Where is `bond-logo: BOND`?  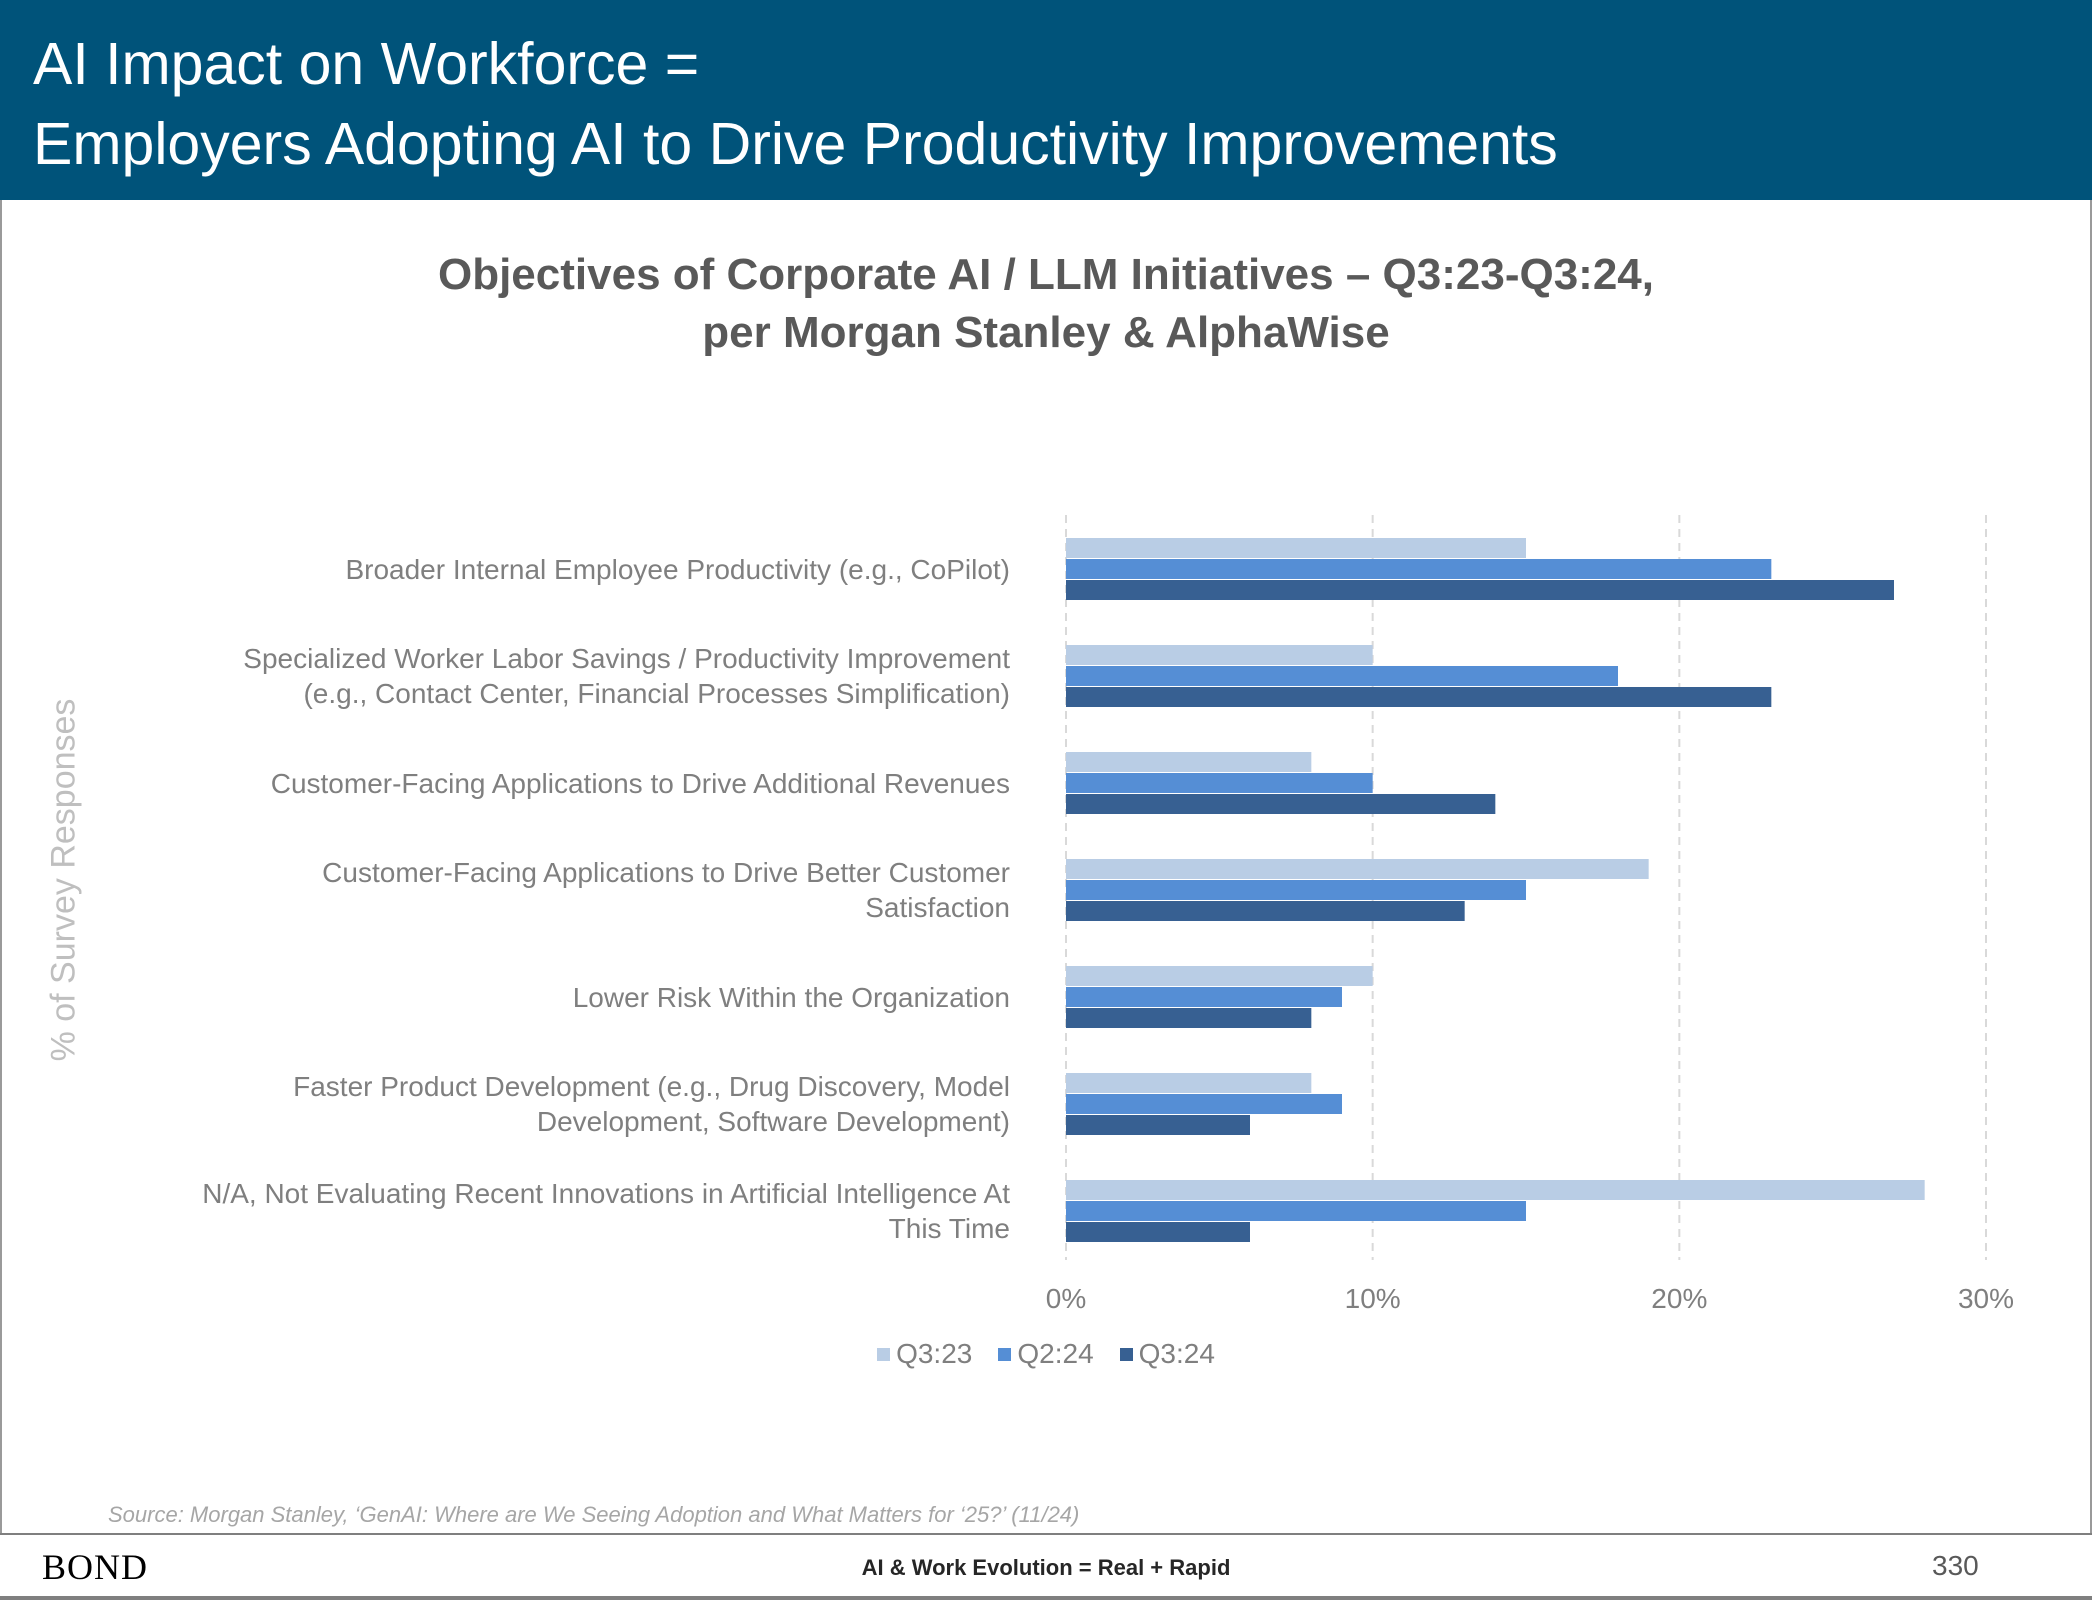 bond-logo: BOND is located at coordinates (95, 1567).